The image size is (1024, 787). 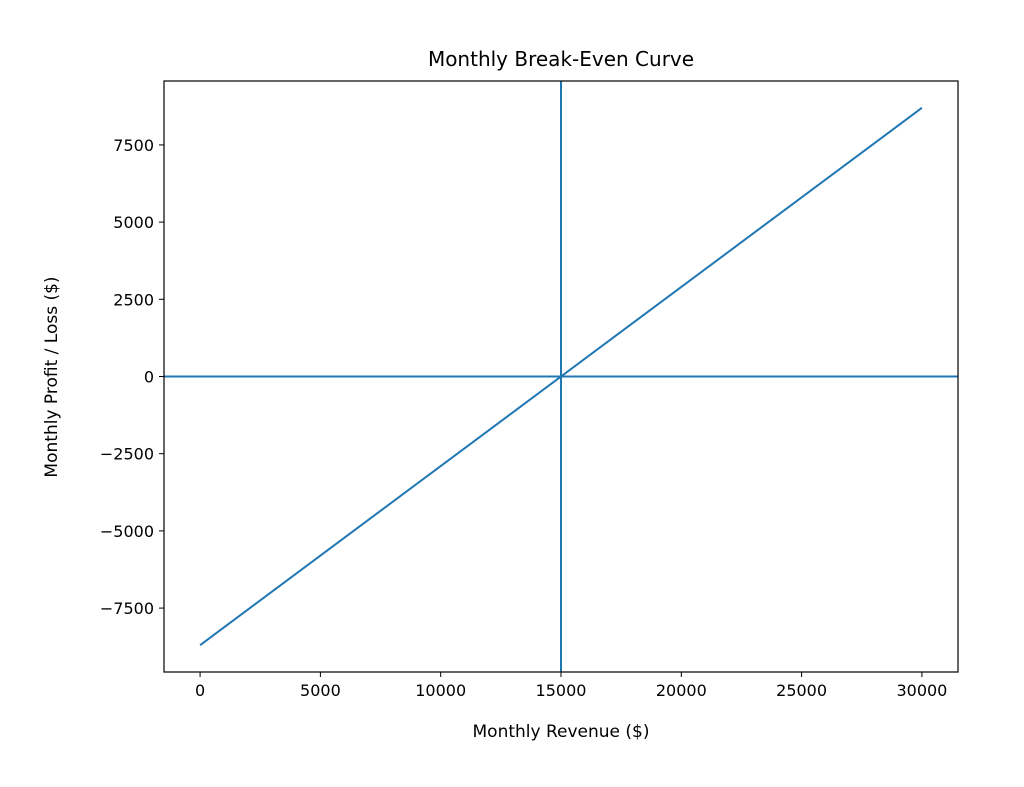 I want to click on y-tick-label: 2500, so click(x=133, y=299).